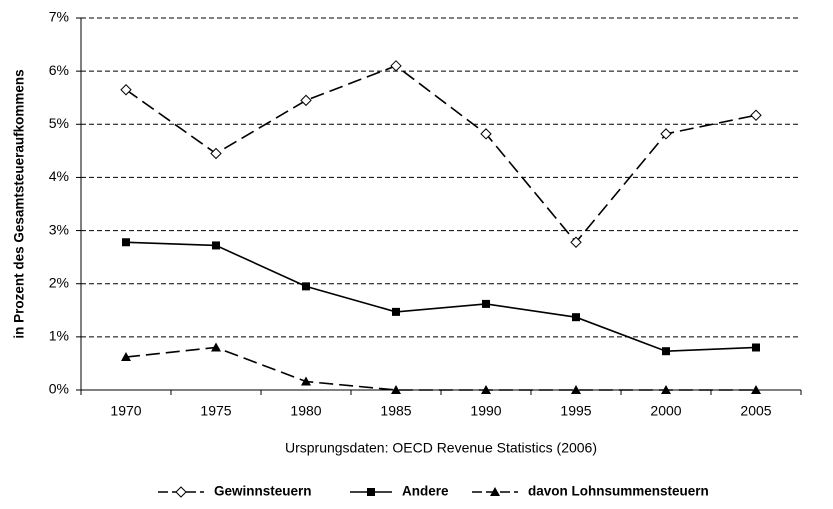 The width and height of the screenshot is (833, 509). Describe the element at coordinates (263, 491) in the screenshot. I see `legend-label: Gewinnsteuern` at that location.